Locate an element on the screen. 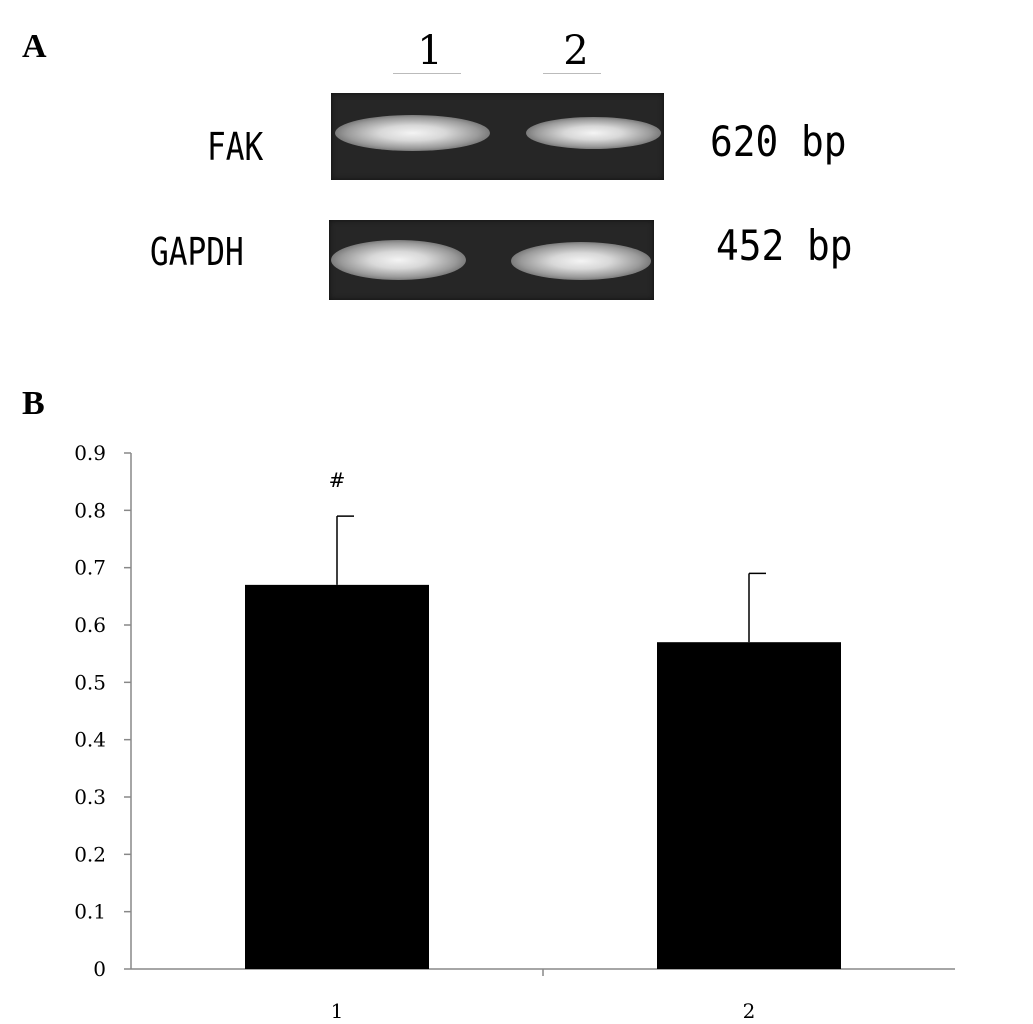 The image size is (1033, 1024). gene-label-fak: FAK is located at coordinates (235, 147).